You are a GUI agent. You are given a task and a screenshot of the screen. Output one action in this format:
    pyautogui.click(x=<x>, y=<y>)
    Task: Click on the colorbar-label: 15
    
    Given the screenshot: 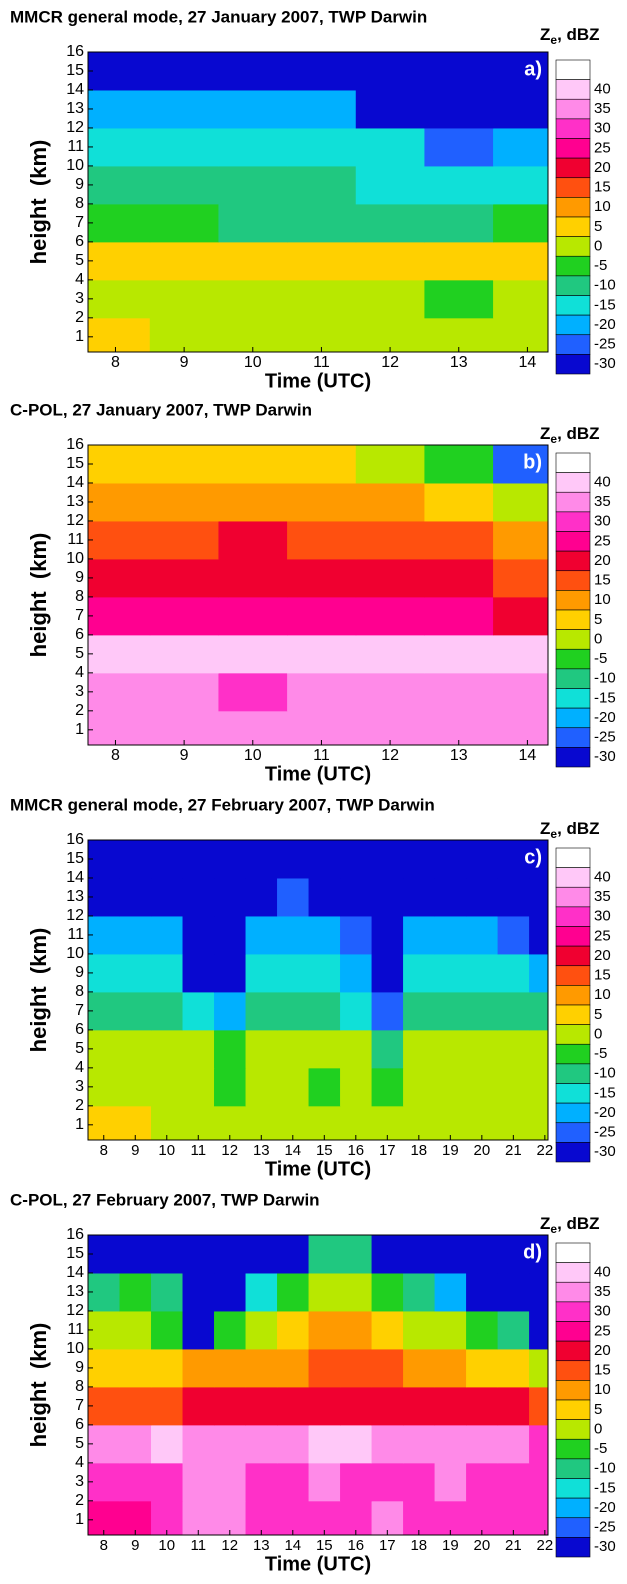 What is the action you would take?
    pyautogui.click(x=602, y=1370)
    